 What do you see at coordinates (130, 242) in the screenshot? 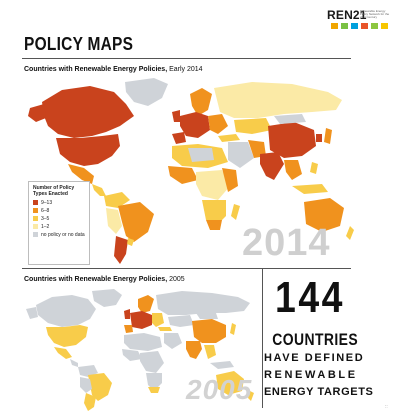
I see `uruguay` at bounding box center [130, 242].